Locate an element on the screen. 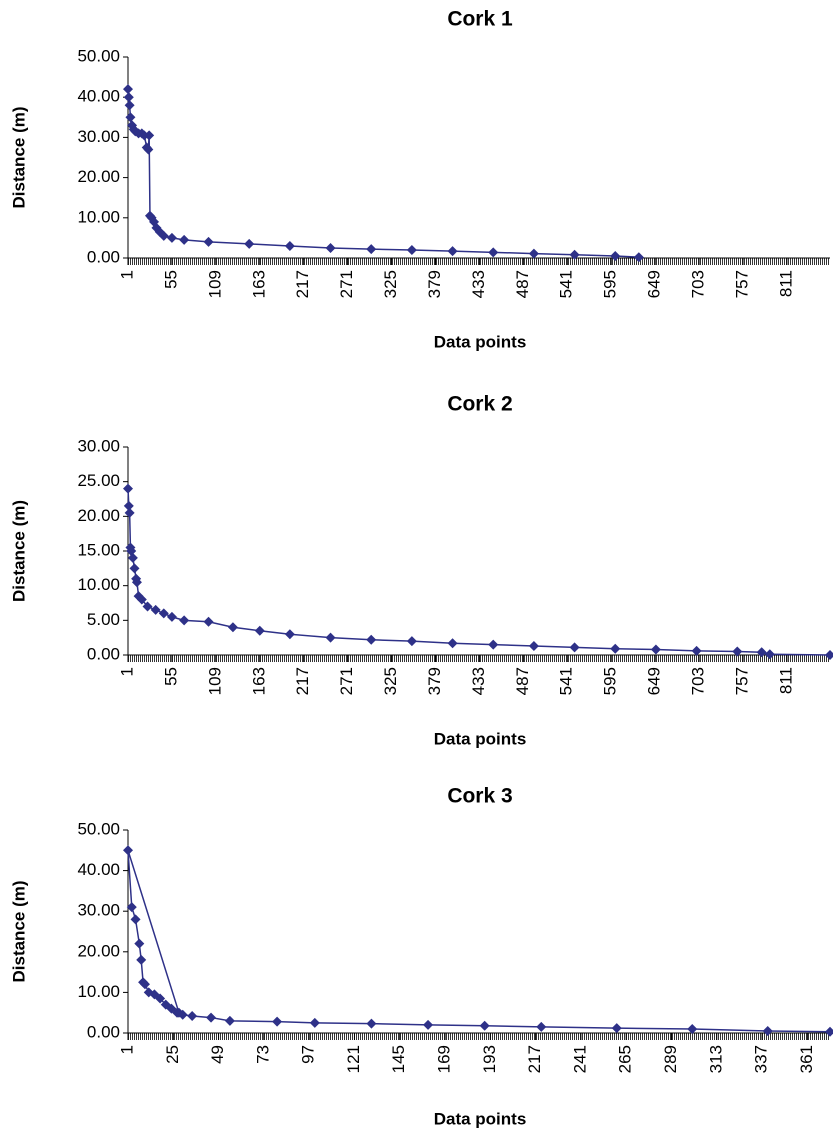 This screenshot has height=1130, width=833. x-tick-label: 703 is located at coordinates (698, 284).